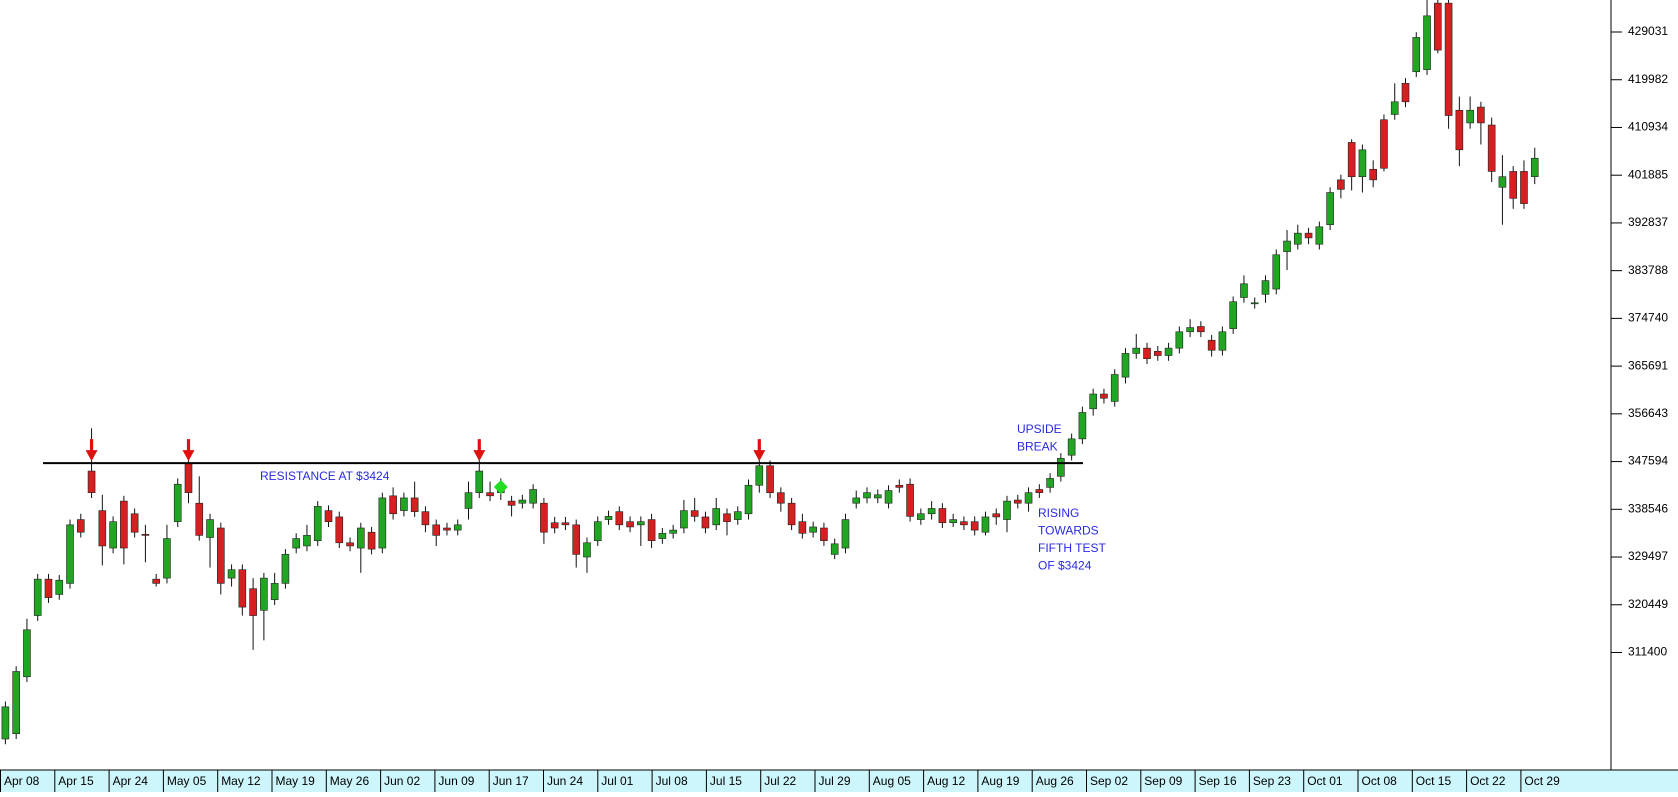  Describe the element at coordinates (1037, 447) in the screenshot. I see `annotation: BREAK` at that location.